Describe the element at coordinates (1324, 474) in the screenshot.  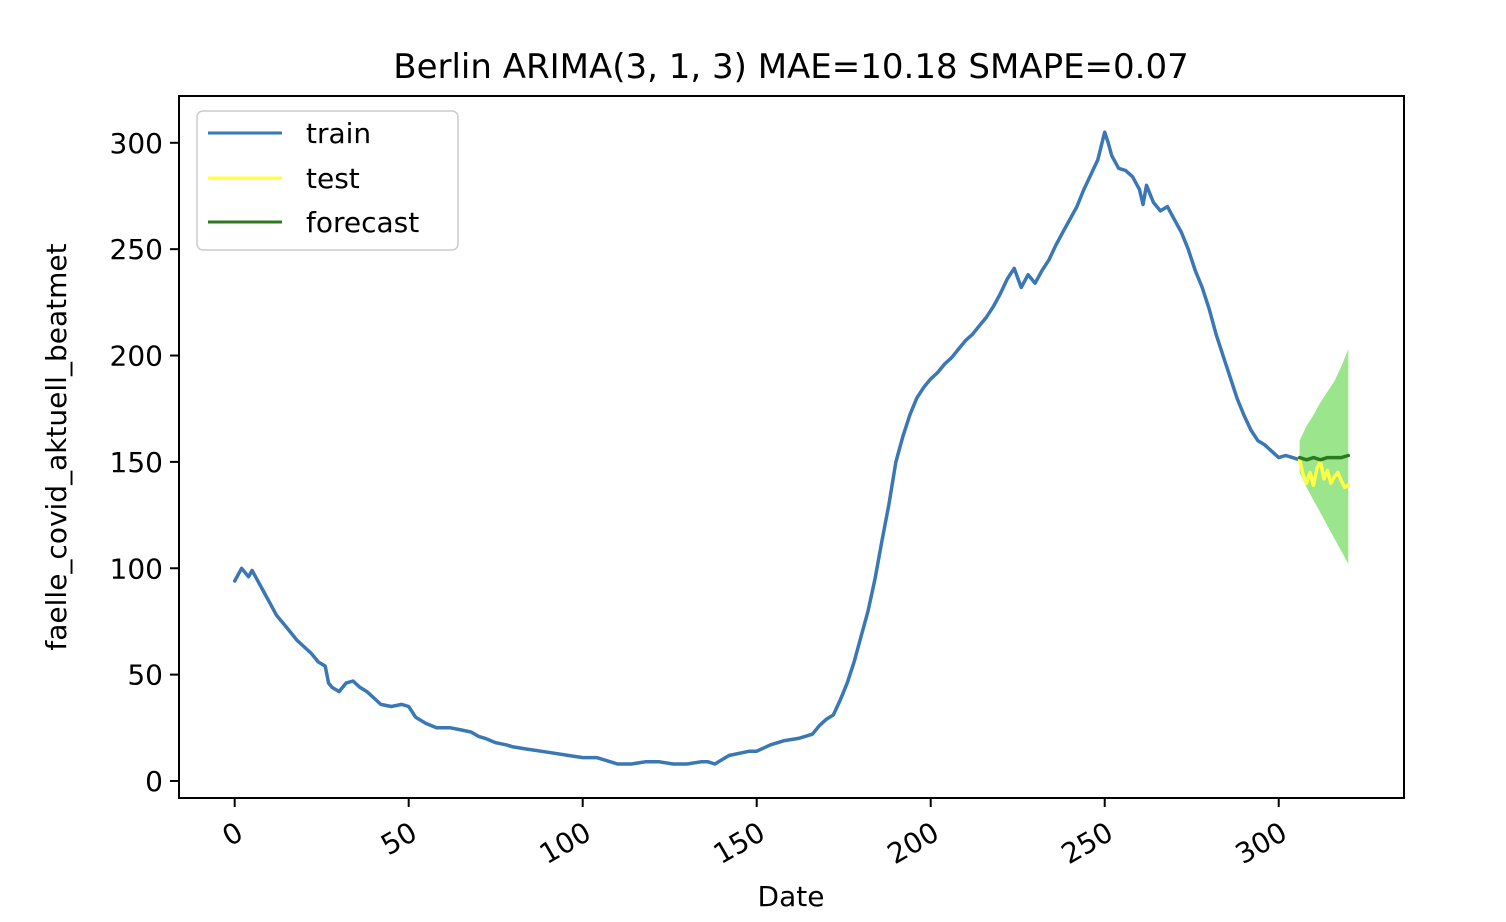
I see `series-line-test` at that location.